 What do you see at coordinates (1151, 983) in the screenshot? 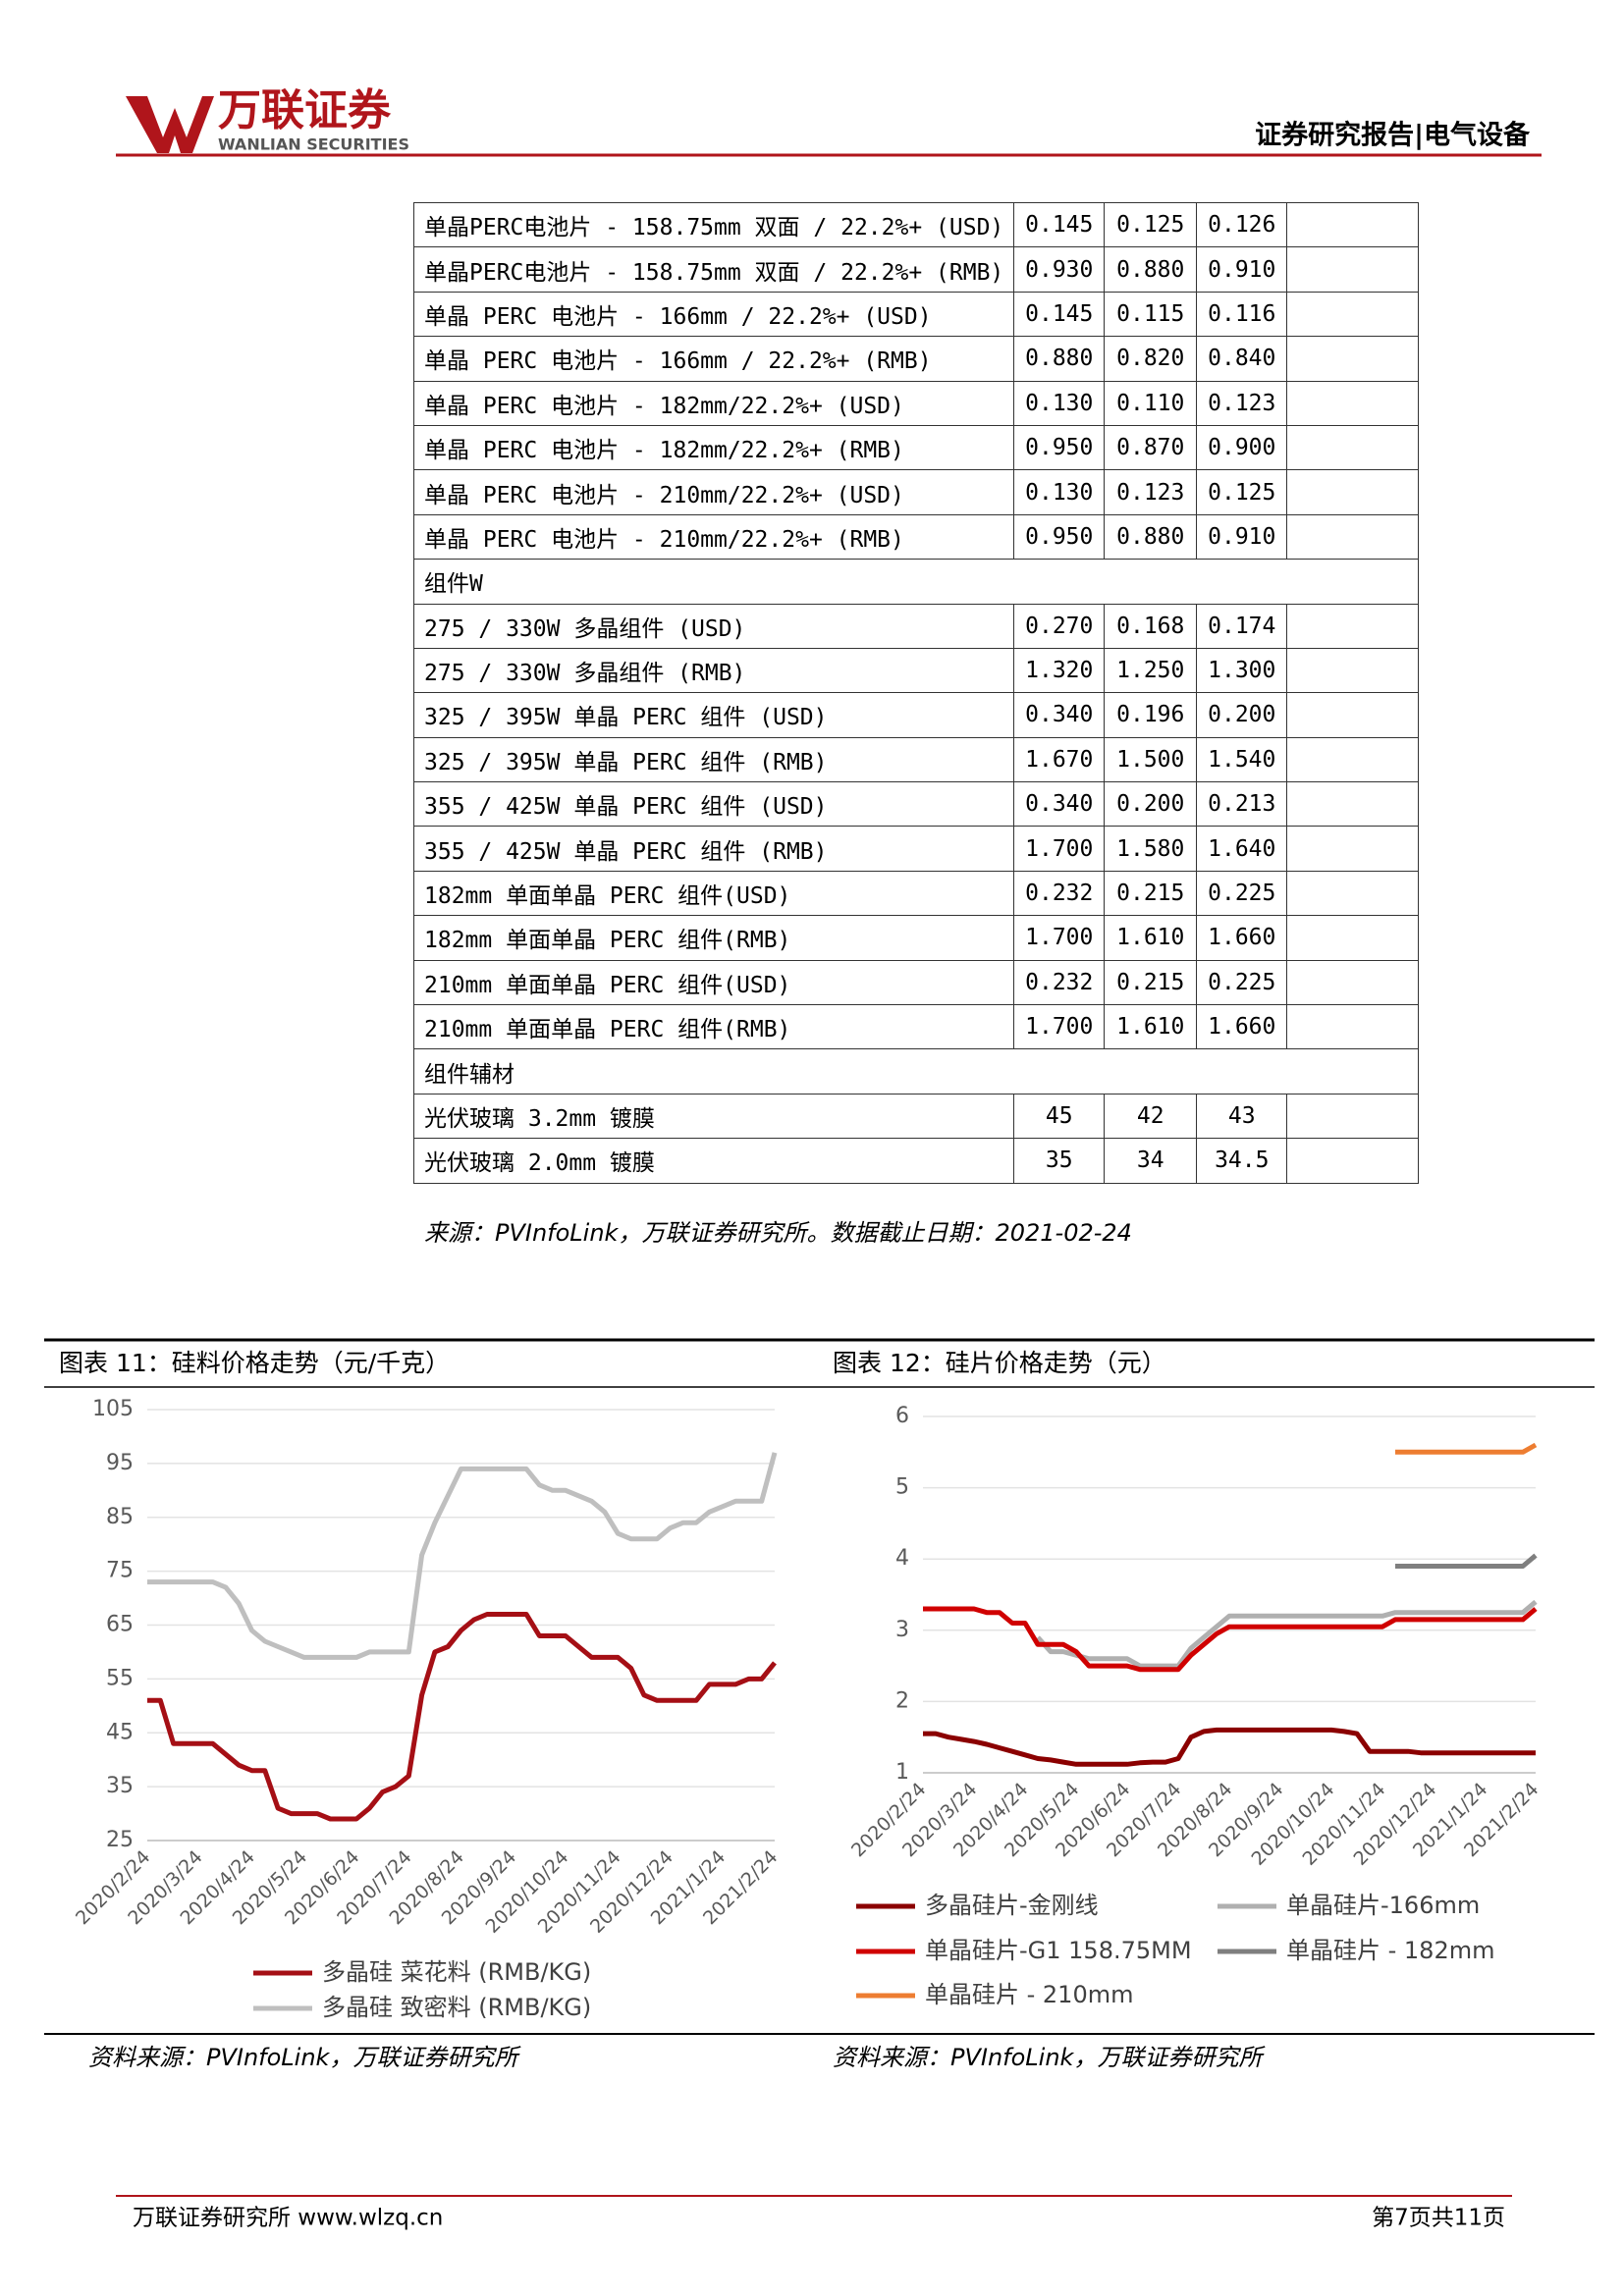
I see `table-cell: 0.215` at bounding box center [1151, 983].